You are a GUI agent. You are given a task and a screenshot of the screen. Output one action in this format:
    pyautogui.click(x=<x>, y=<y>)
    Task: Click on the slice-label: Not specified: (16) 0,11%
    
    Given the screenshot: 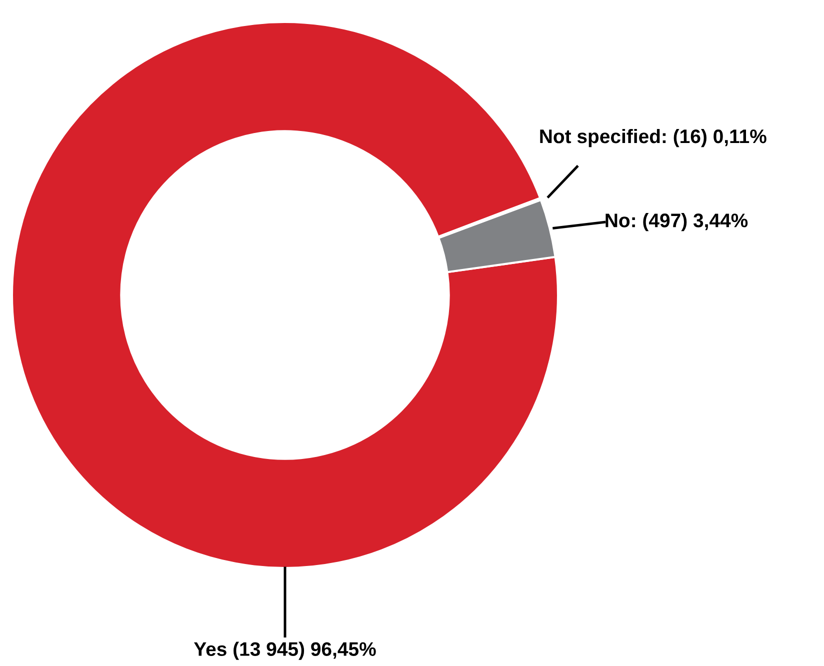 What is the action you would take?
    pyautogui.click(x=653, y=138)
    